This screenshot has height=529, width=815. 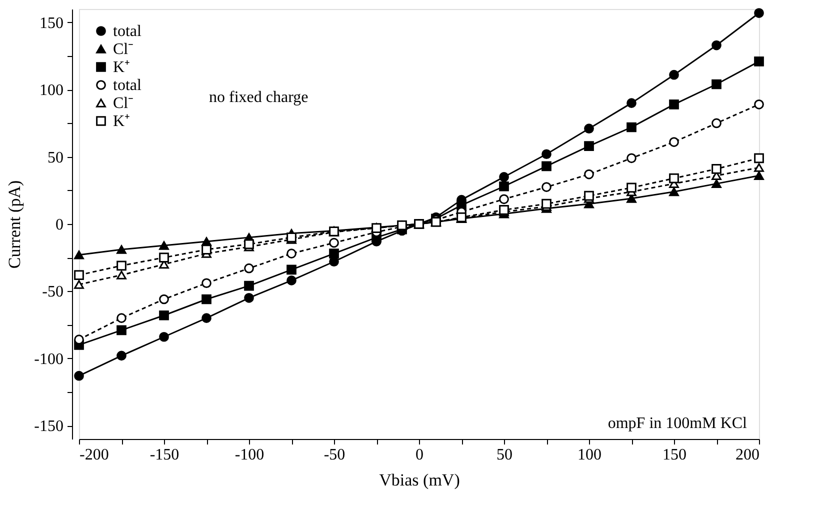 I want to click on y-tick-label: 0, so click(x=60, y=225).